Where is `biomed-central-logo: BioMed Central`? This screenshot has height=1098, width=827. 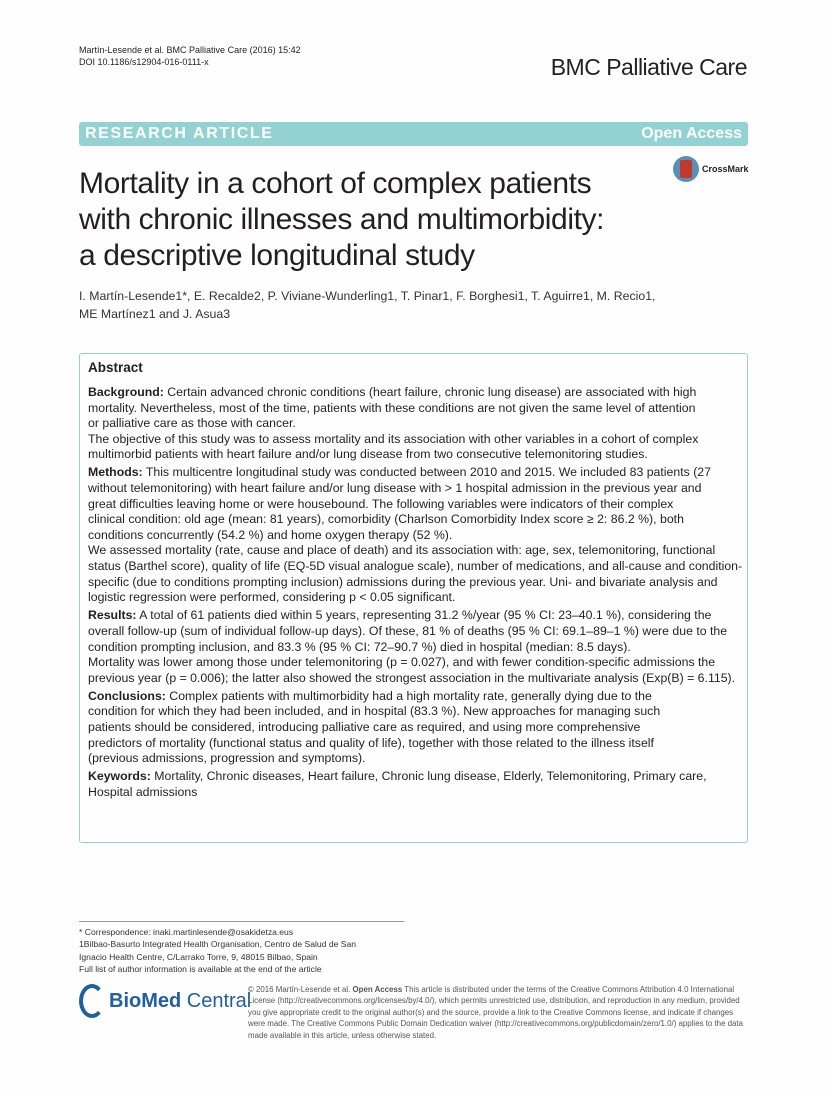 biomed-central-logo: BioMed Central is located at coordinates (165, 1001).